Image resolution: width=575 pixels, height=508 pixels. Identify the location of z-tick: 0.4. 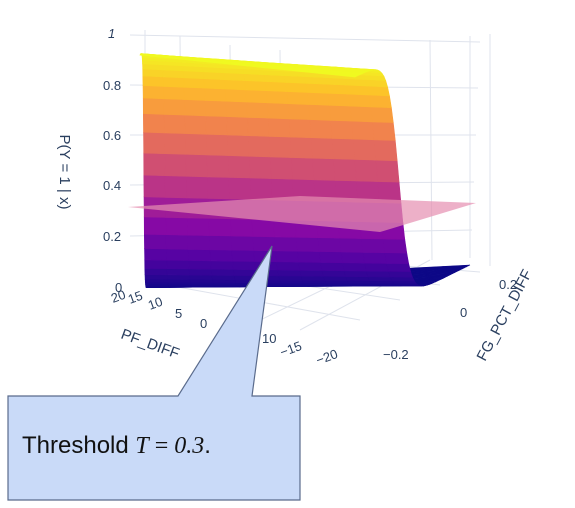
(112, 185).